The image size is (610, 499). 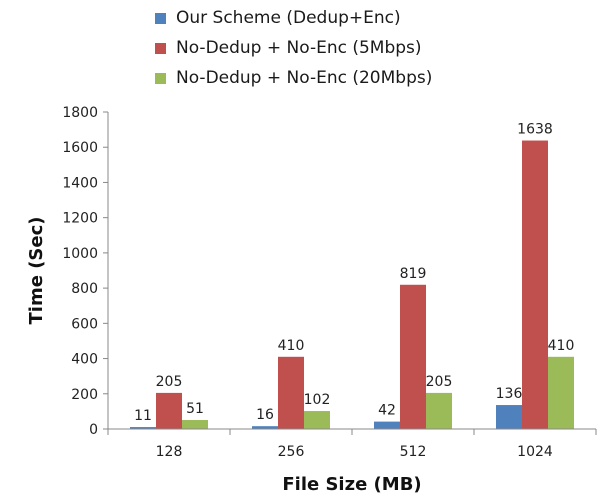 I want to click on y-tick-label-200: 200, so click(x=84, y=395).